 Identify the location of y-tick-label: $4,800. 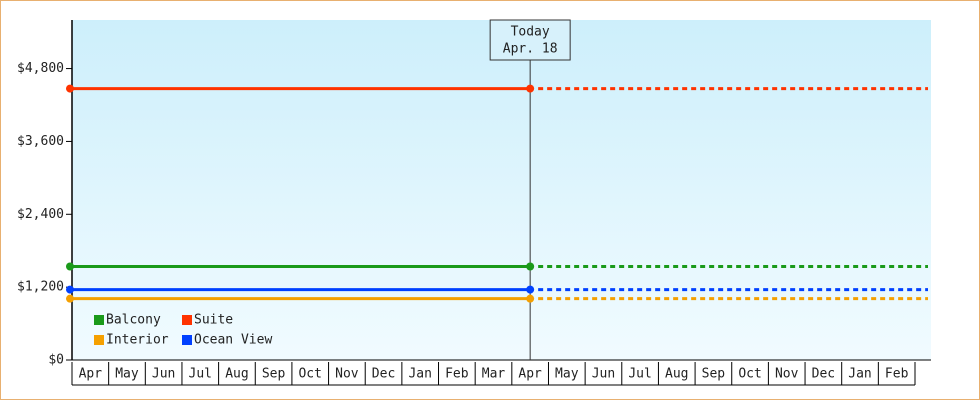
(40, 68).